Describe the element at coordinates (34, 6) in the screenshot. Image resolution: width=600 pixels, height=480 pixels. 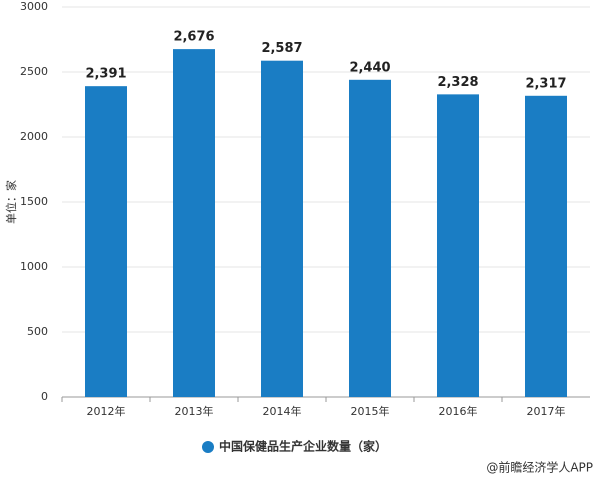
I see `y-tick-label: 3000` at that location.